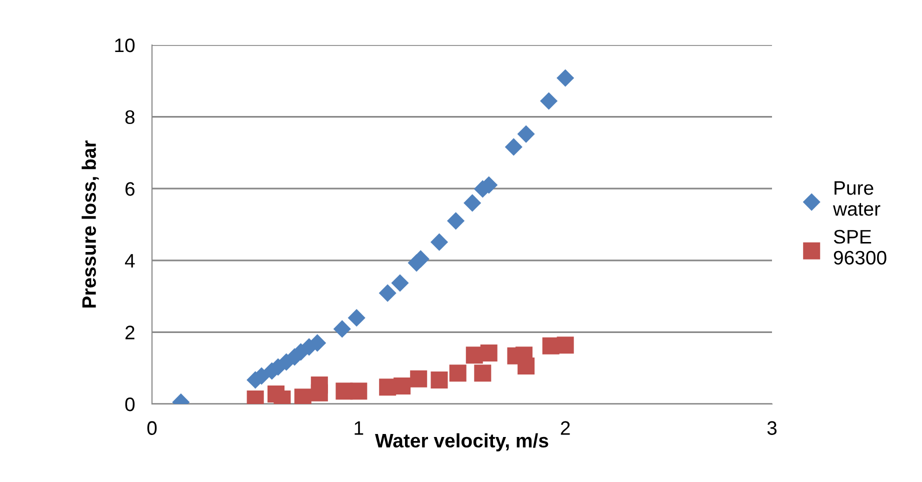 This screenshot has height=482, width=922. What do you see at coordinates (90, 224) in the screenshot?
I see `y-axis-title: Pressure loss, bar` at bounding box center [90, 224].